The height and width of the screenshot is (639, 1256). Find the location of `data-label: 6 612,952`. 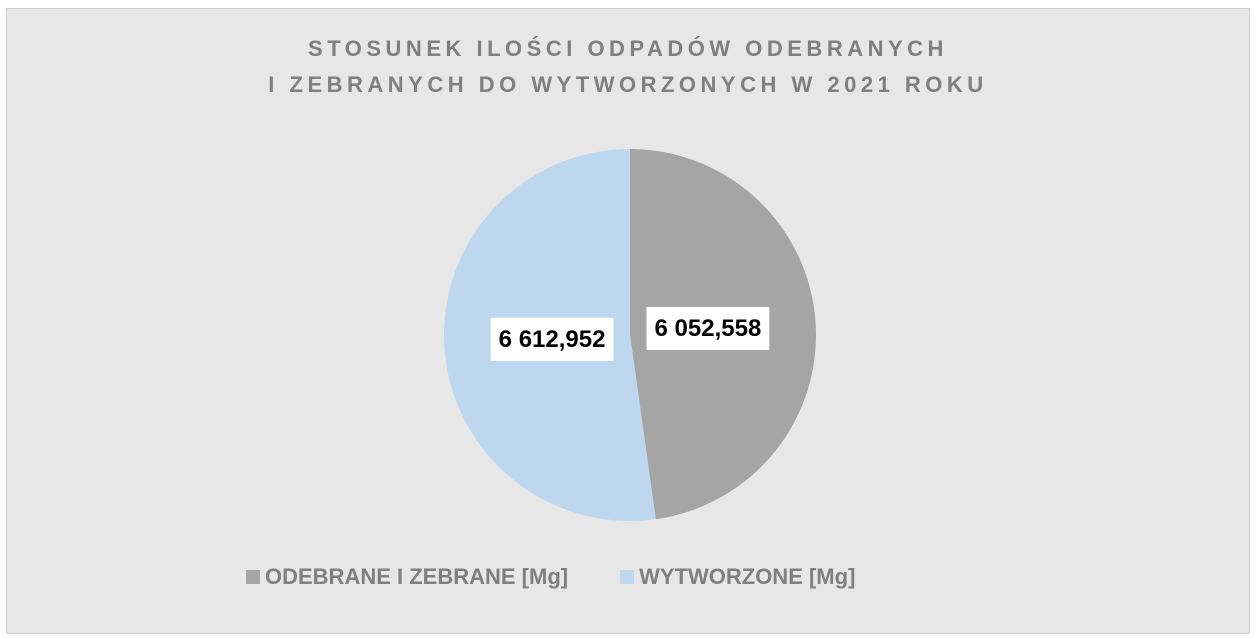

data-label: 6 612,952 is located at coordinates (552, 339).